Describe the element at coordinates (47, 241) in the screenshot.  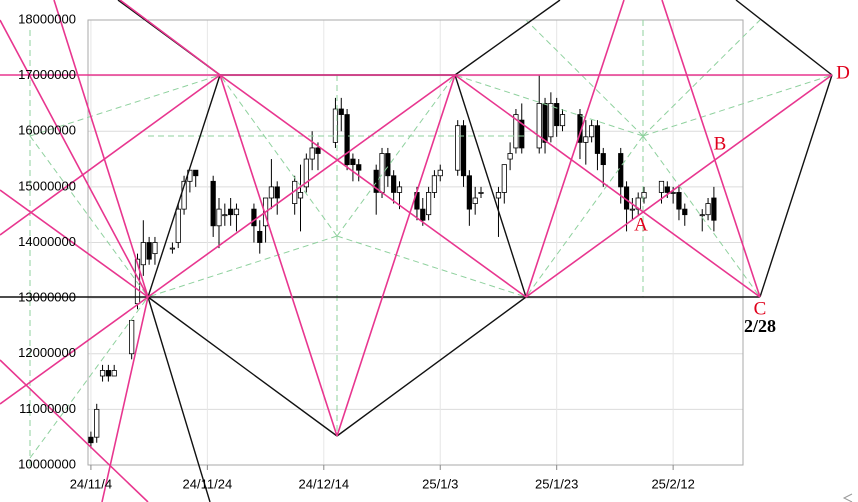
I see `y-tick-label: 14000000` at that location.